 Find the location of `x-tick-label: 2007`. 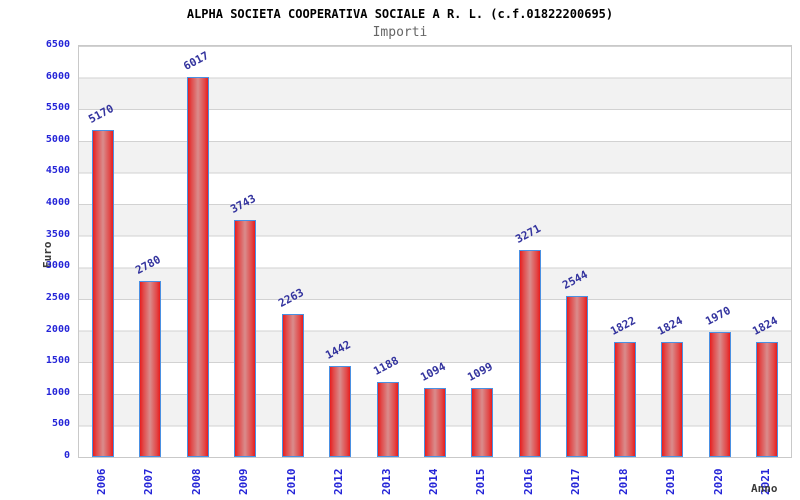

x-tick-label: 2007 is located at coordinates (148, 482).